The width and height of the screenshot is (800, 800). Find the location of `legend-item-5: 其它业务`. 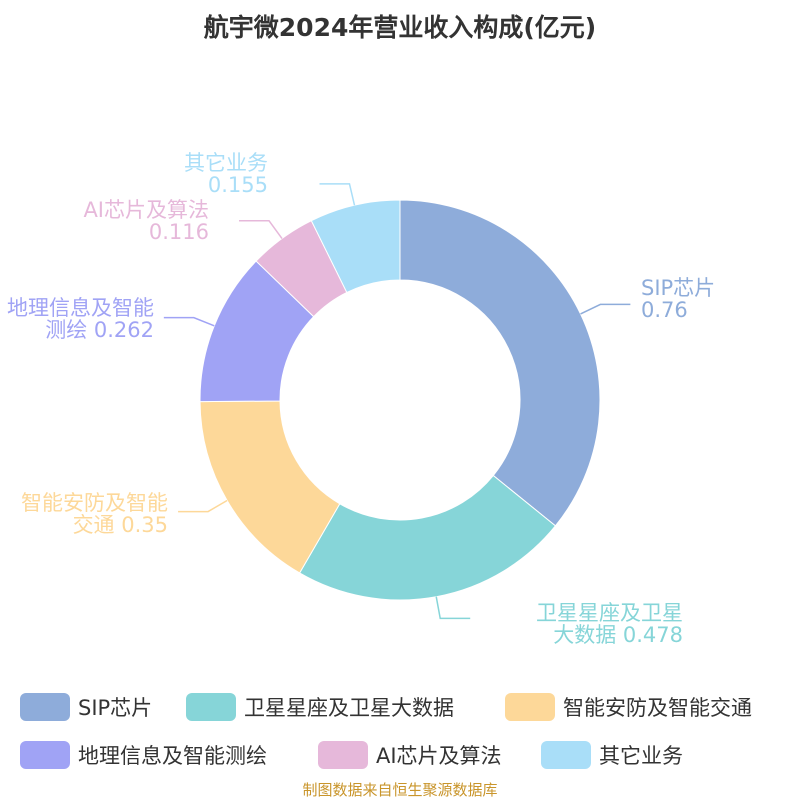

legend-item-5: 其它业务 is located at coordinates (612, 755).